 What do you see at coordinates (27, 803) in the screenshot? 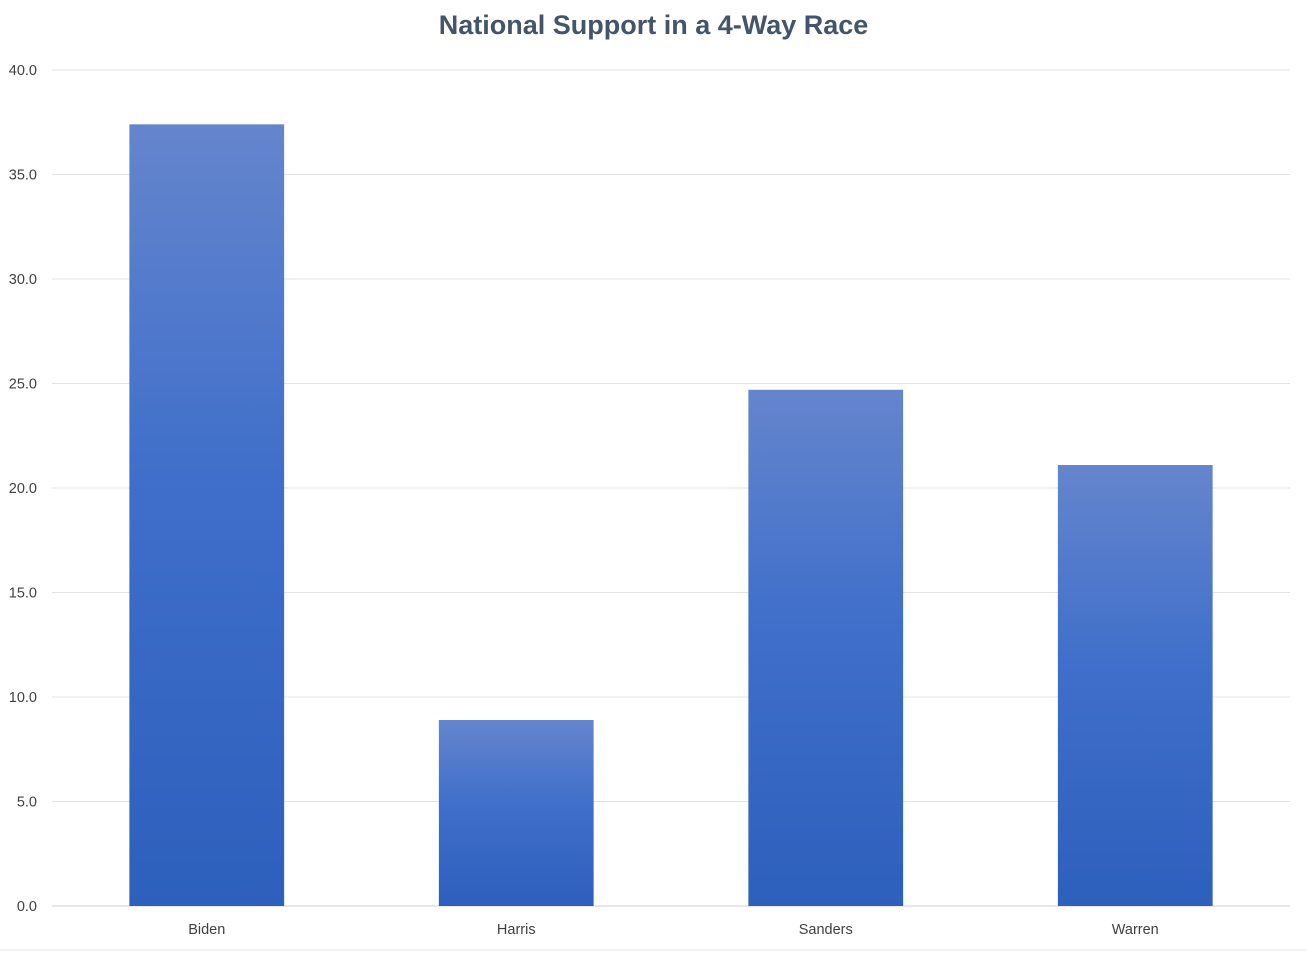
I see `y-tick-label: 5.0` at bounding box center [27, 803].